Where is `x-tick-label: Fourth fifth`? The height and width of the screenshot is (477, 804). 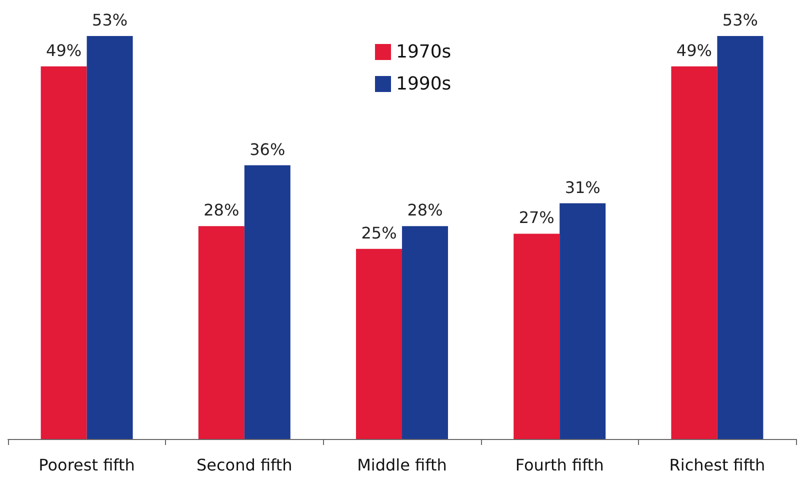
x-tick-label: Fourth fifth is located at coordinates (559, 465).